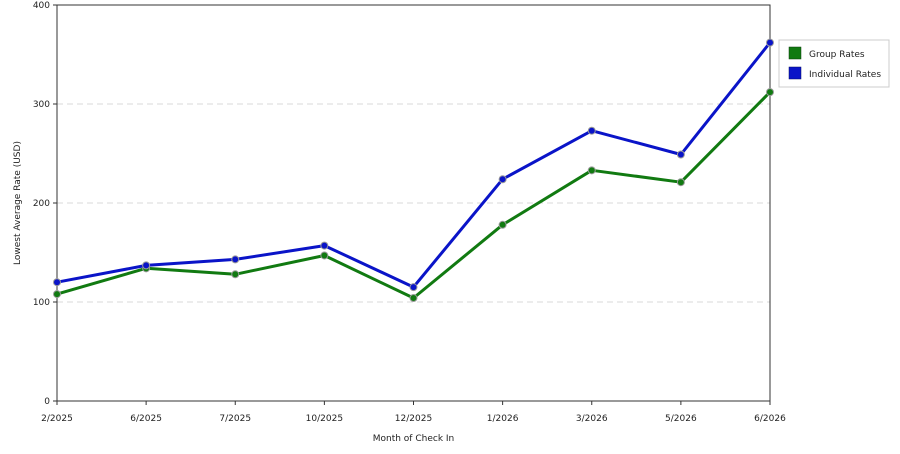 This screenshot has height=454, width=900. I want to click on x-tick-label-2: 7/2025, so click(235, 419).